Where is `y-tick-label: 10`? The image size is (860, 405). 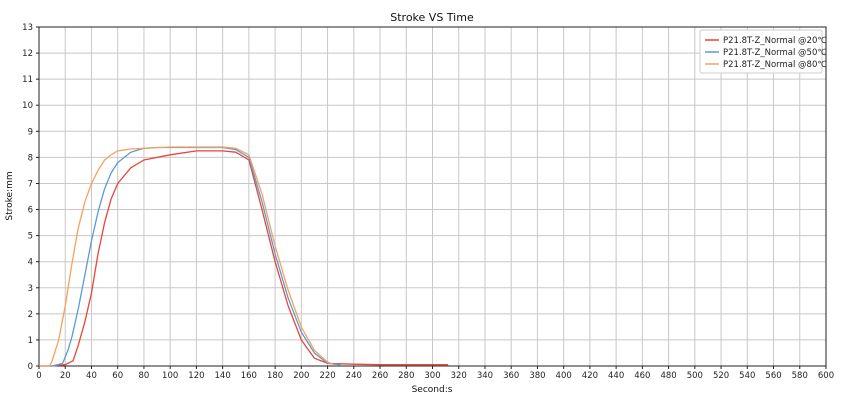 y-tick-label: 10 is located at coordinates (27, 106).